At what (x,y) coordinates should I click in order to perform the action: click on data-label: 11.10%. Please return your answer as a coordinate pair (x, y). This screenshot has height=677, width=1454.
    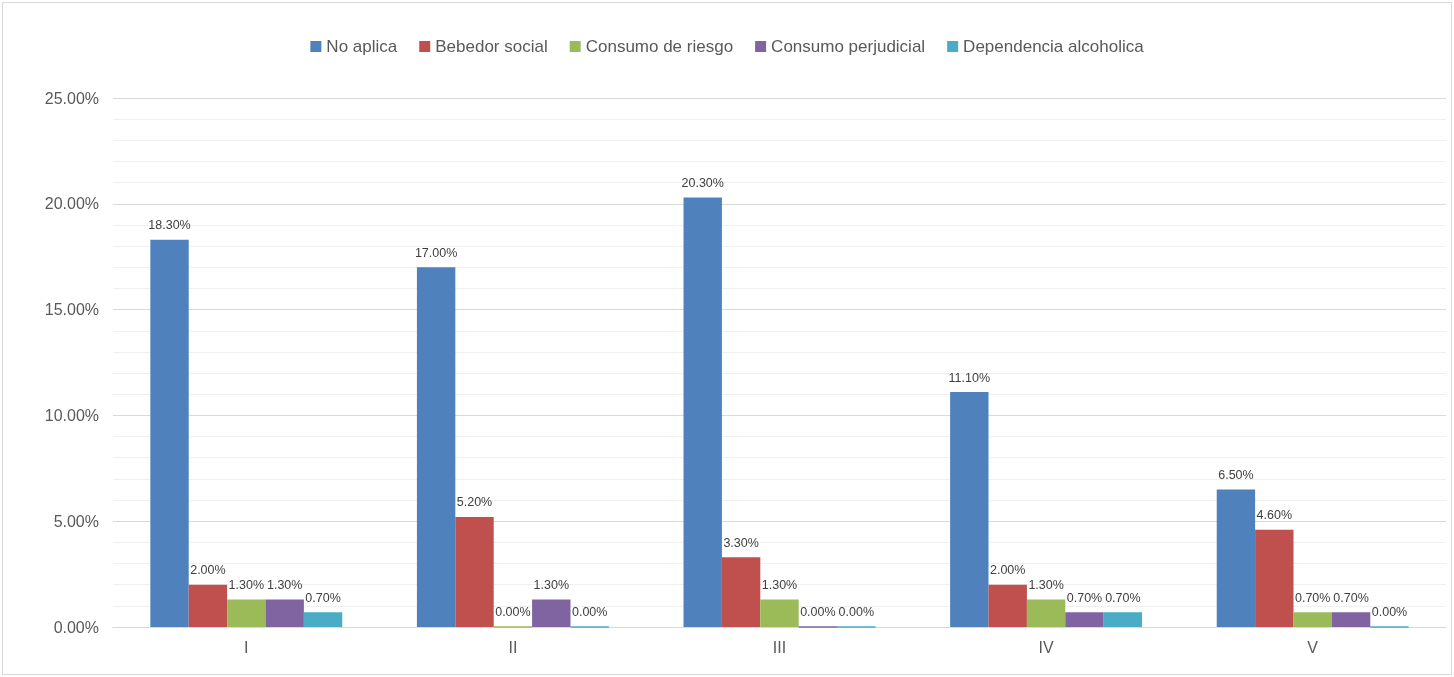
    Looking at the image, I should click on (969, 377).